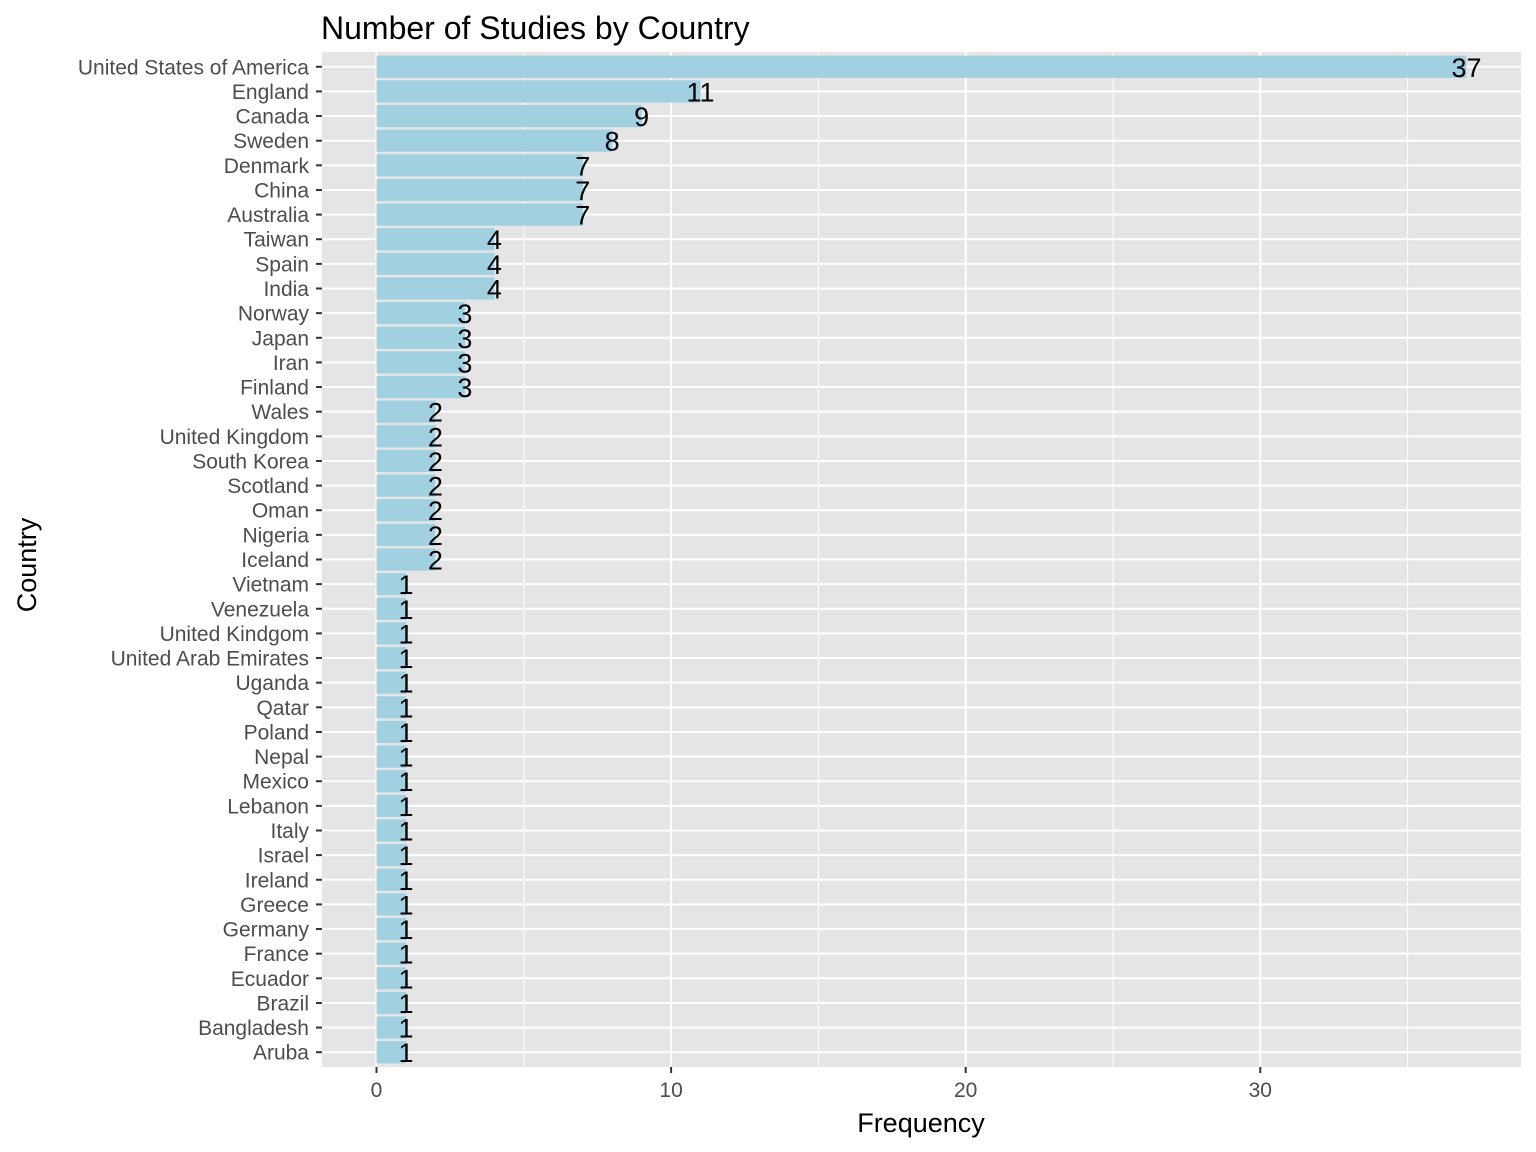  Describe the element at coordinates (377, 1090) in the screenshot. I see `x-tick-label: 0` at that location.